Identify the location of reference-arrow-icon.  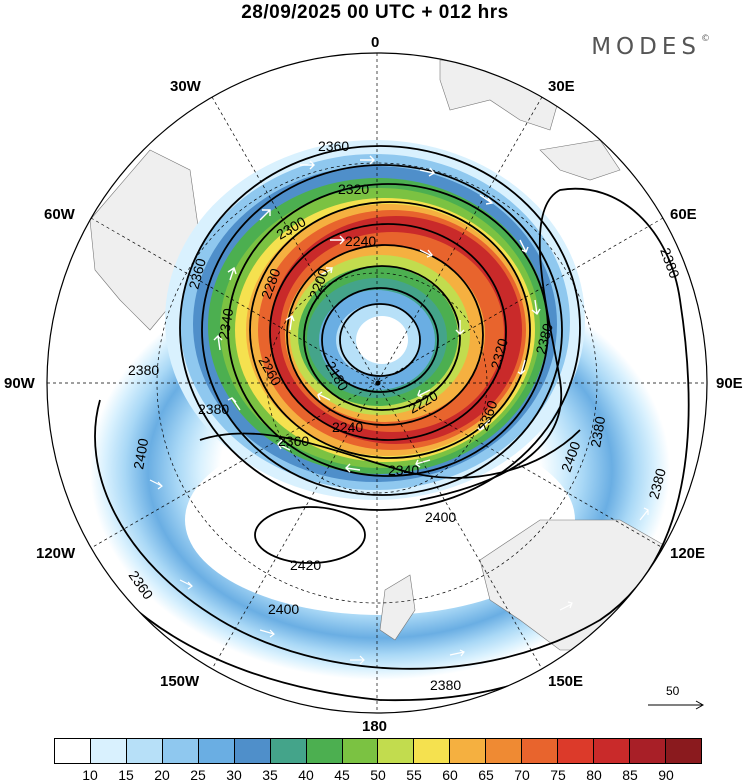
(676, 705).